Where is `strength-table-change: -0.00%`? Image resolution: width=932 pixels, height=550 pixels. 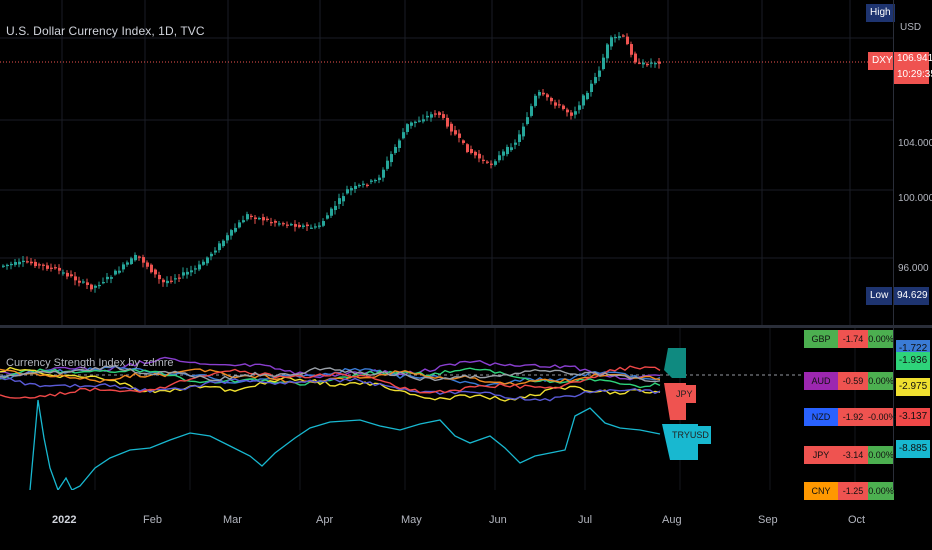 strength-table-change: -0.00% is located at coordinates (882, 417).